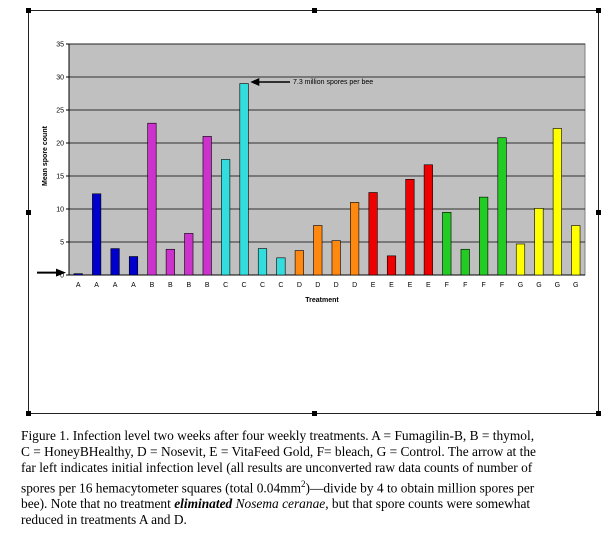 This screenshot has width=614, height=545. What do you see at coordinates (60, 111) in the screenshot?
I see `y-tick-label: 25` at bounding box center [60, 111].